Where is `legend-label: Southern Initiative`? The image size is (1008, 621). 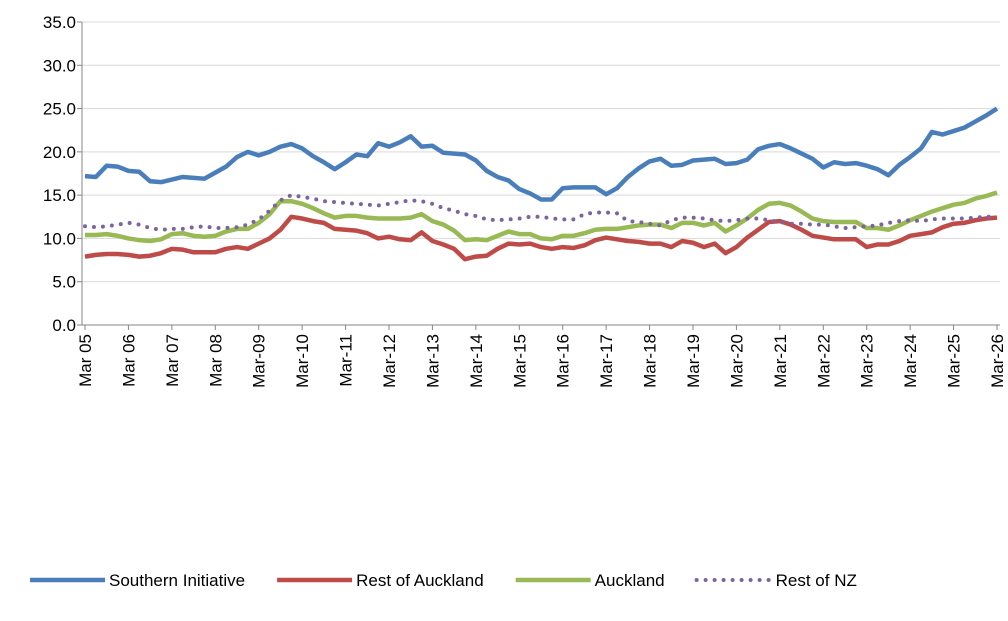 legend-label: Southern Initiative is located at coordinates (177, 580).